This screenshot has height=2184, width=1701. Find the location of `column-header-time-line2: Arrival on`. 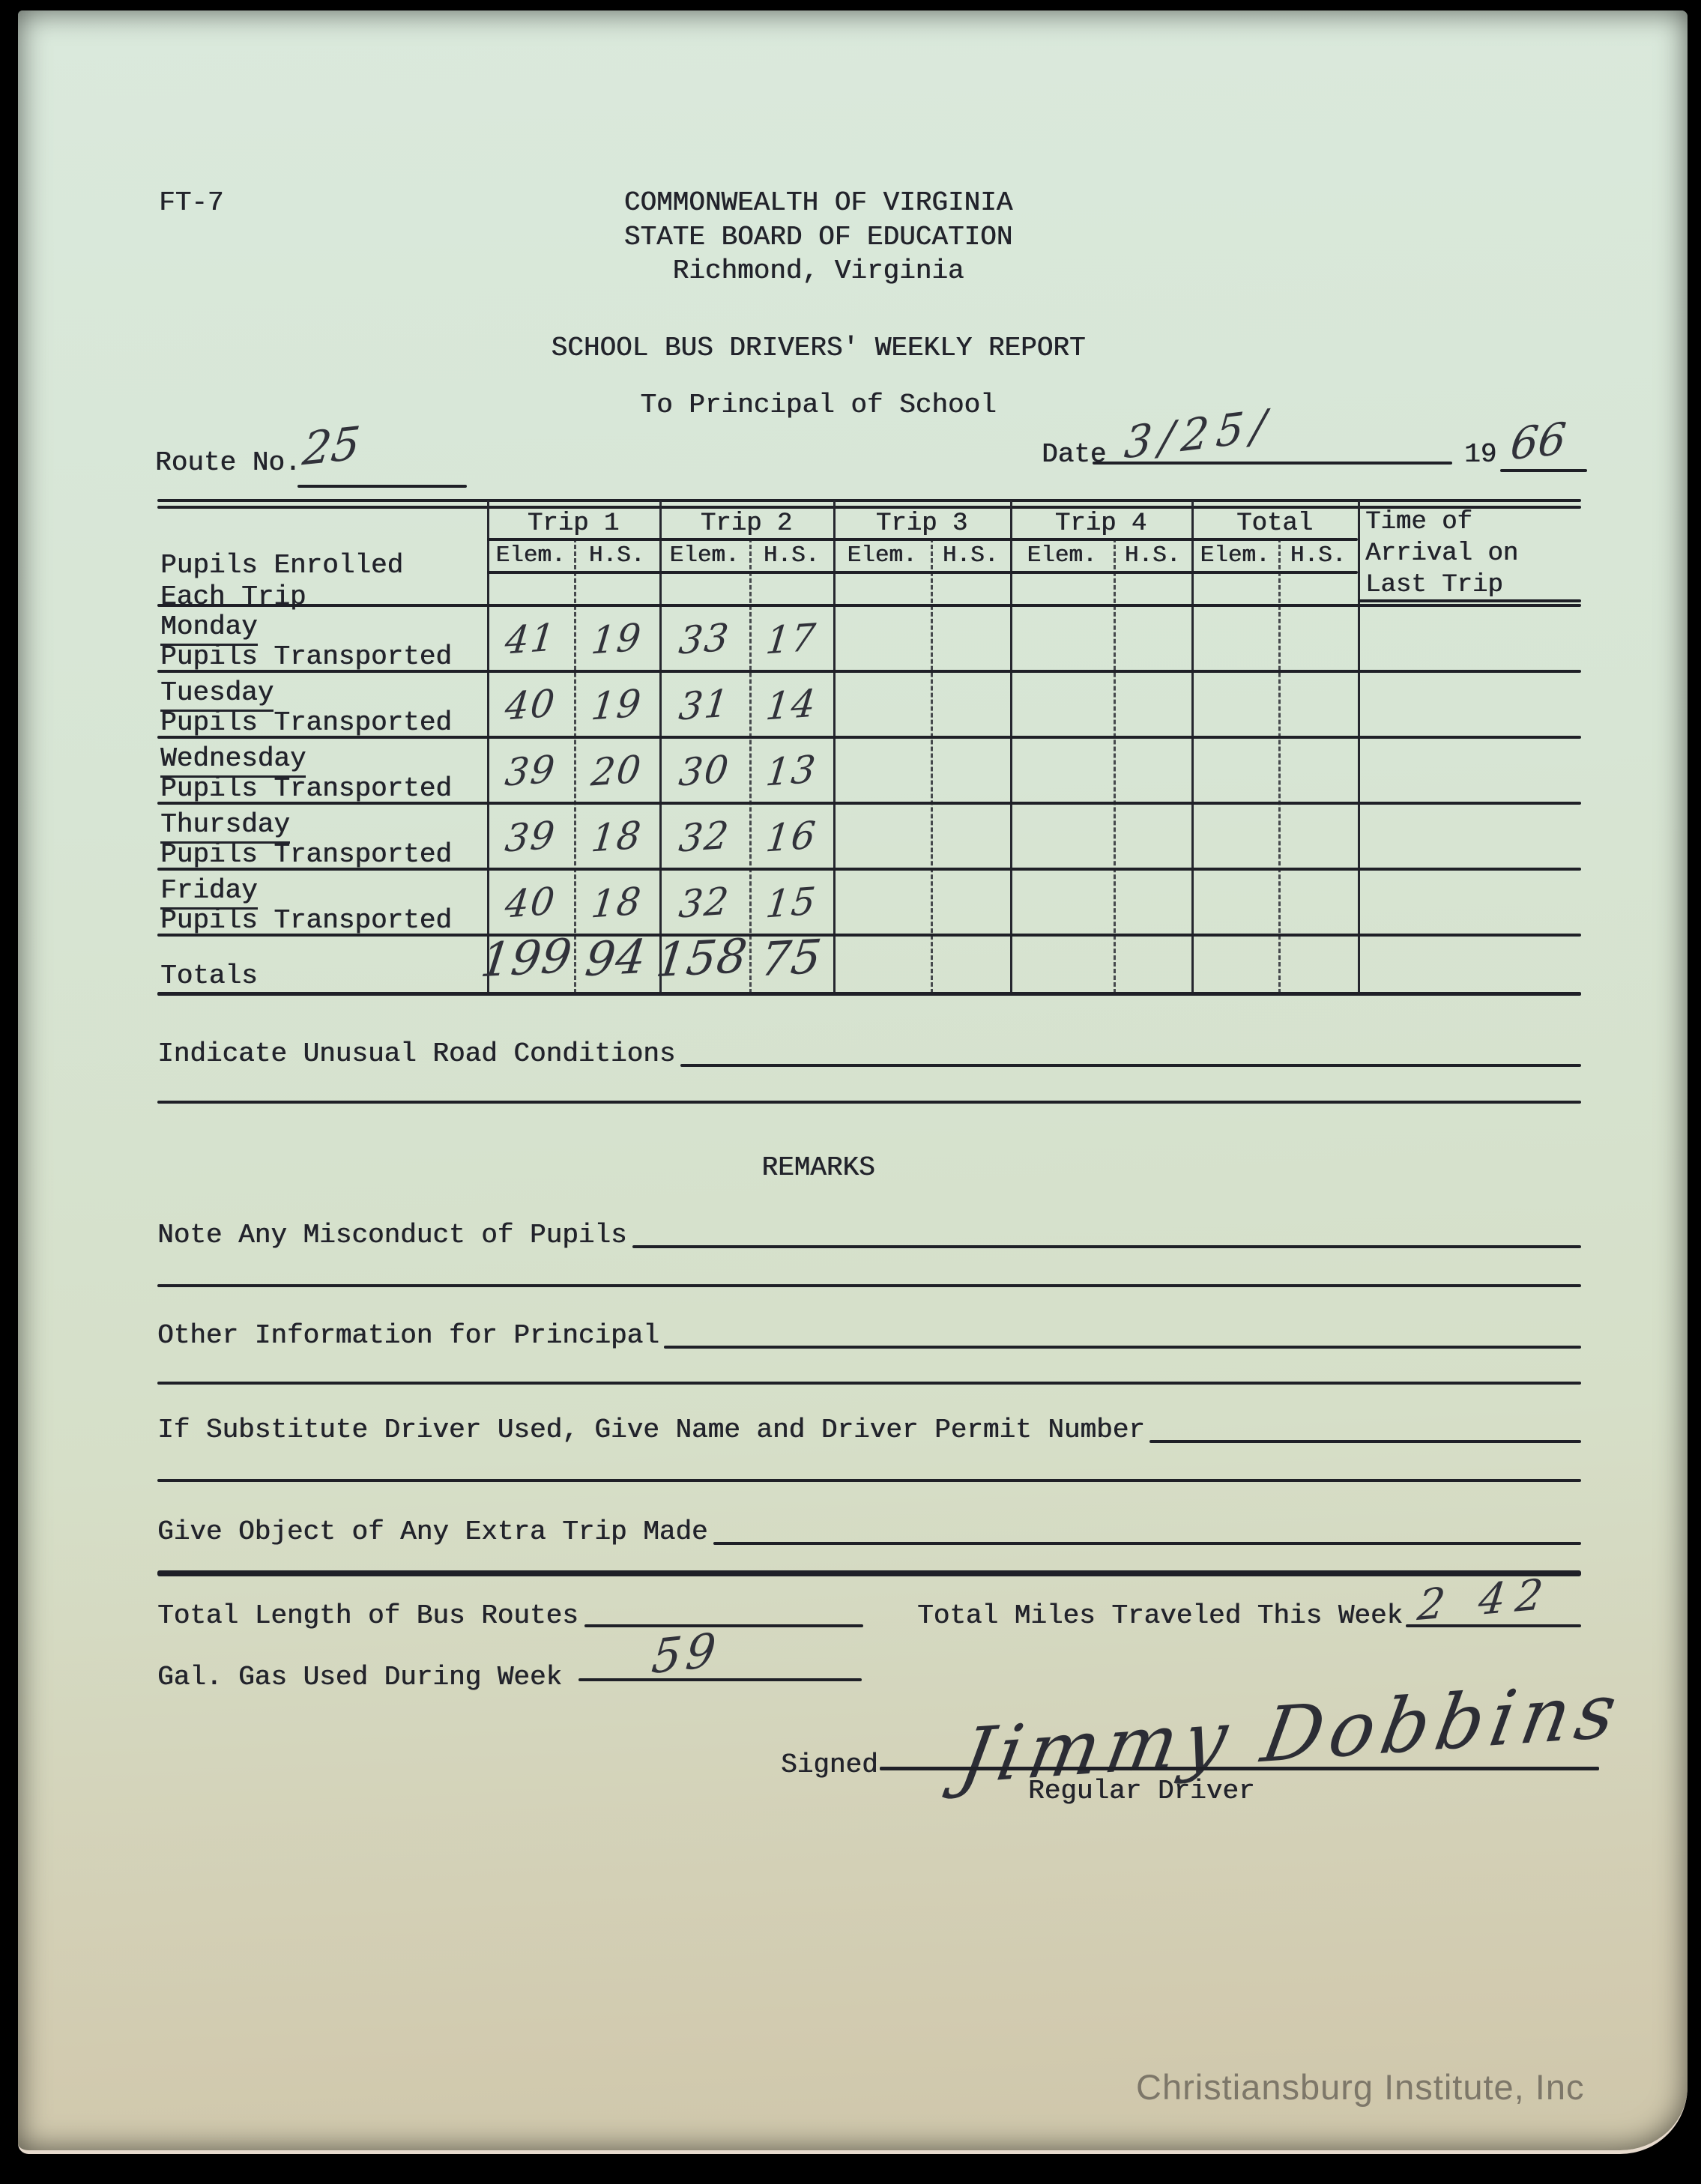

column-header-time-line2: Arrival on is located at coordinates (1442, 553).